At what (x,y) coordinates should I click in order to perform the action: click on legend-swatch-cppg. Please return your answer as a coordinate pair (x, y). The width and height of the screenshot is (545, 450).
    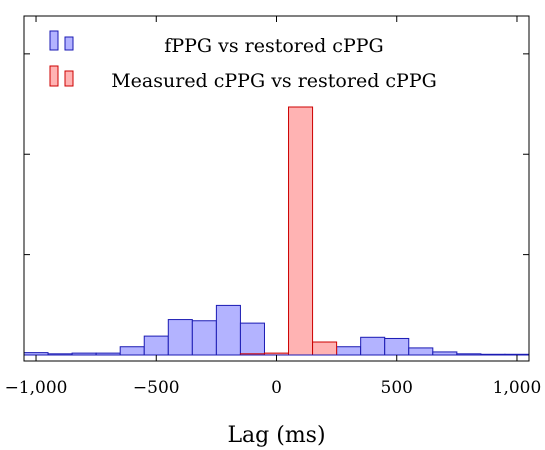
    Looking at the image, I should click on (61, 76).